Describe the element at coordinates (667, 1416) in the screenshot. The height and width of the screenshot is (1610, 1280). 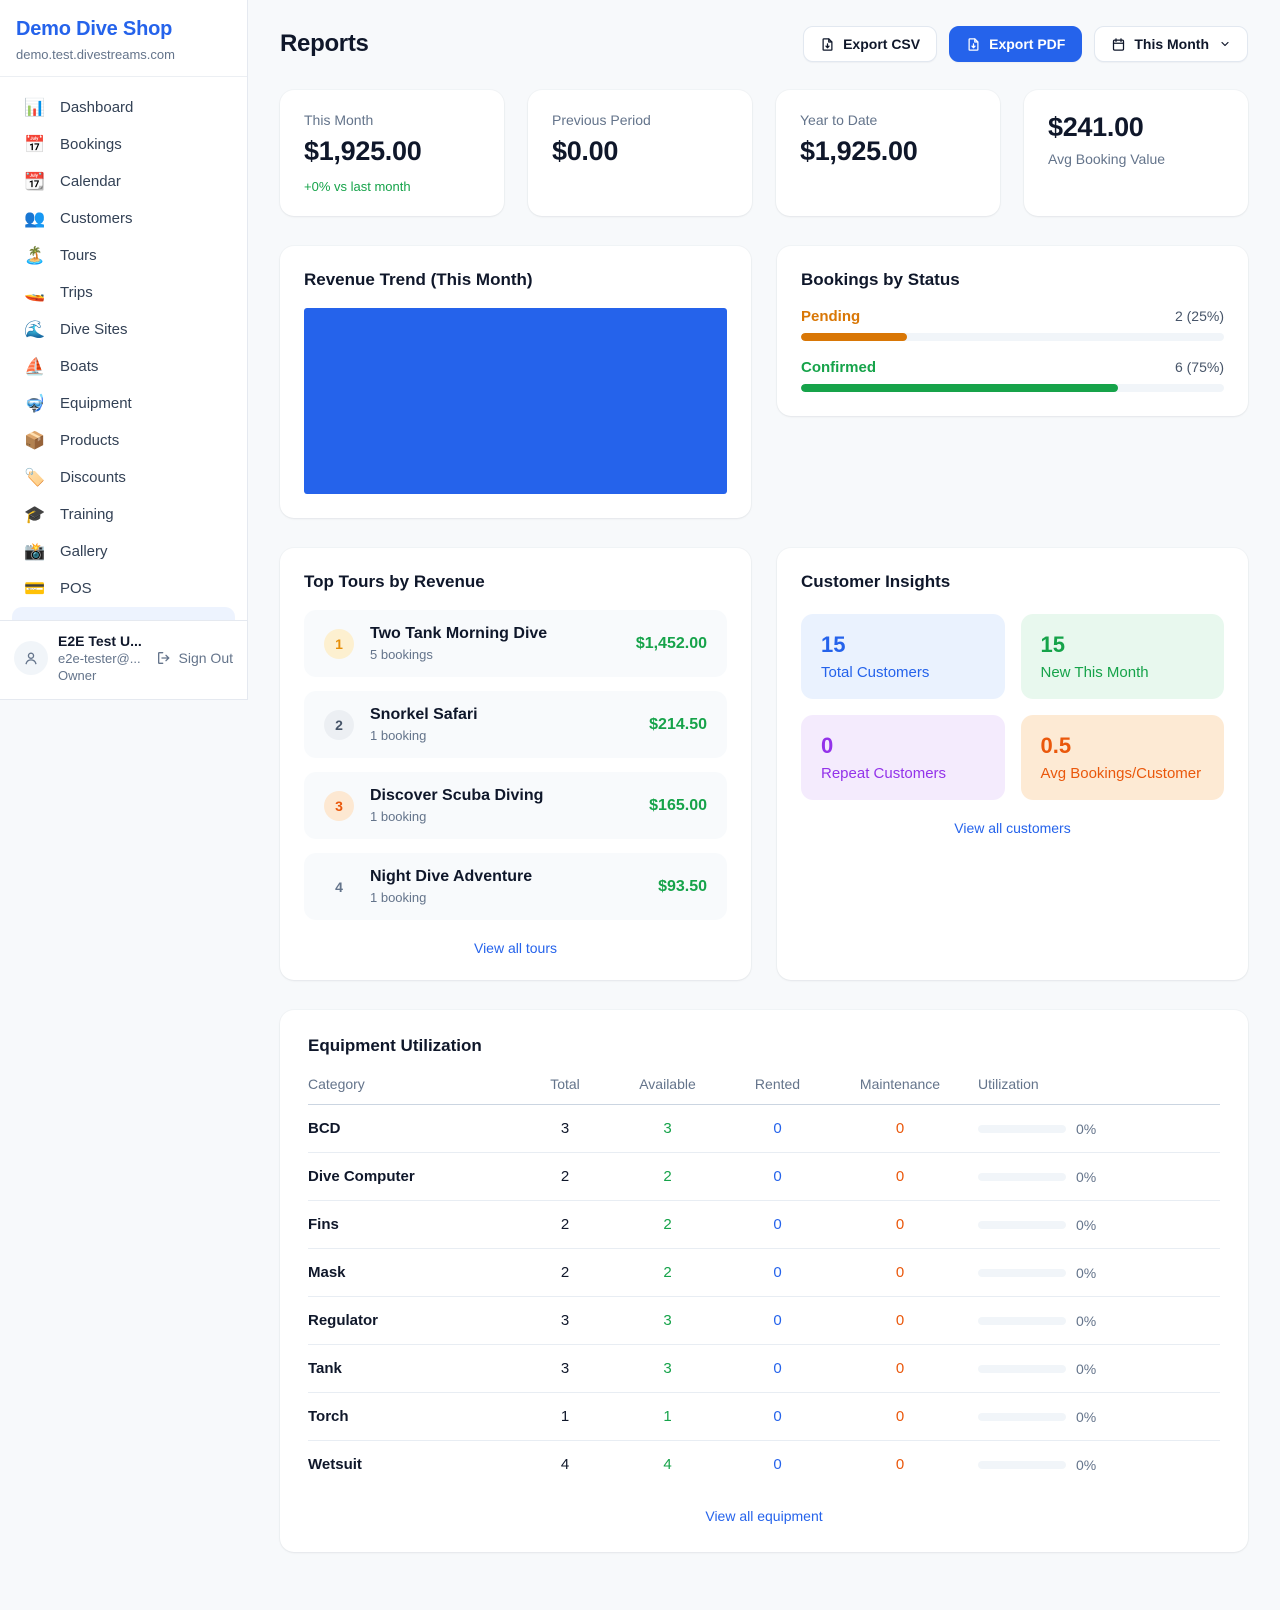
I see `cell-available: 1` at that location.